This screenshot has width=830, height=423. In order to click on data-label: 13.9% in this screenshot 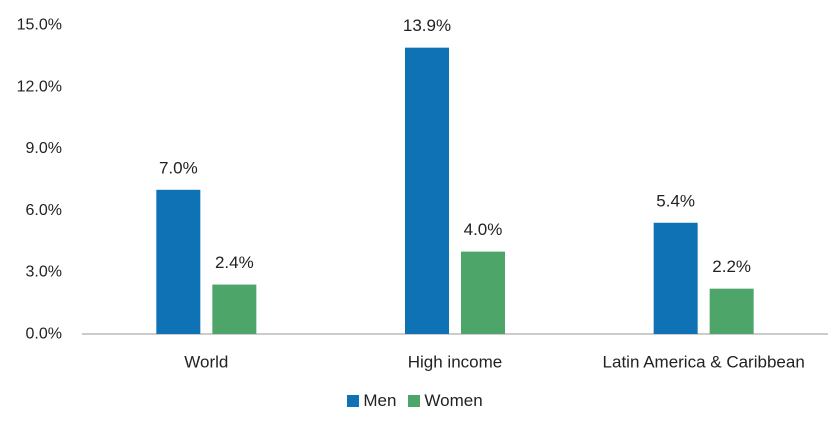, I will do `click(427, 25)`.